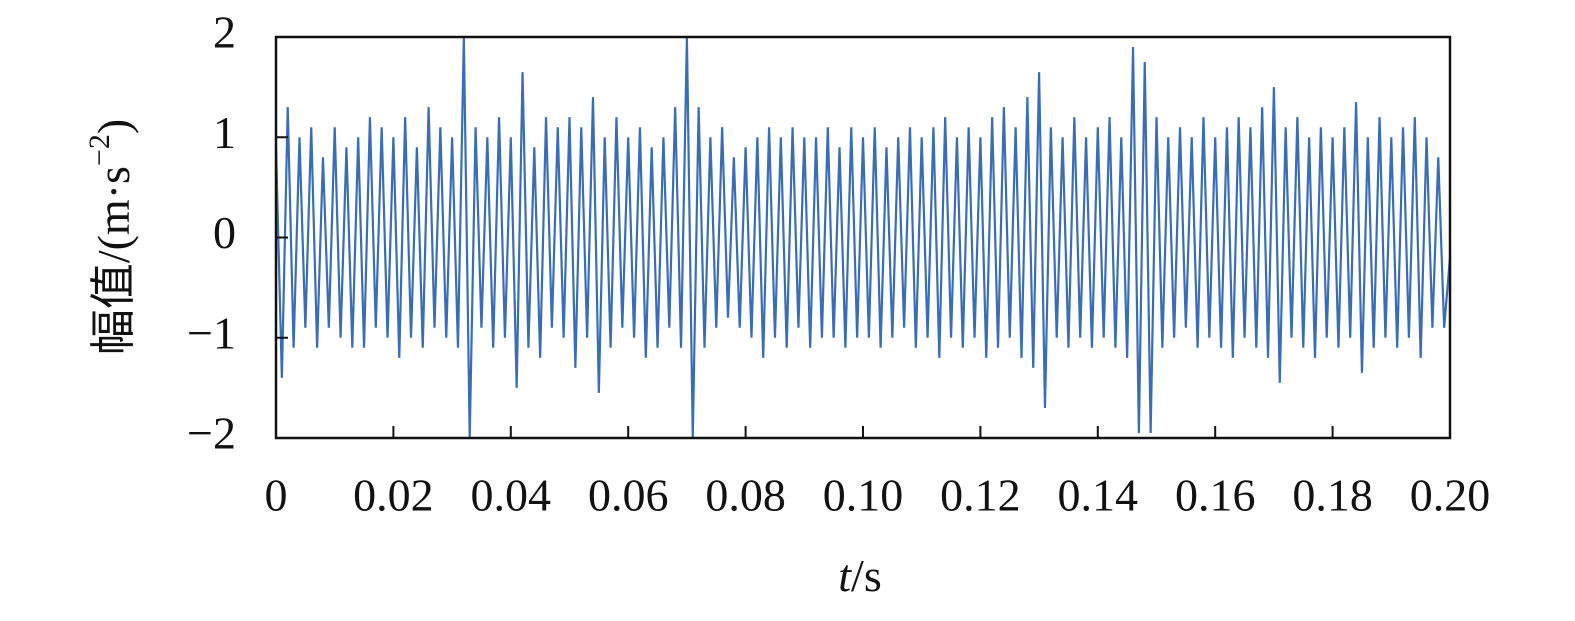 Image resolution: width=1575 pixels, height=621 pixels. What do you see at coordinates (276, 495) in the screenshot?
I see `x-tick-label: 0` at bounding box center [276, 495].